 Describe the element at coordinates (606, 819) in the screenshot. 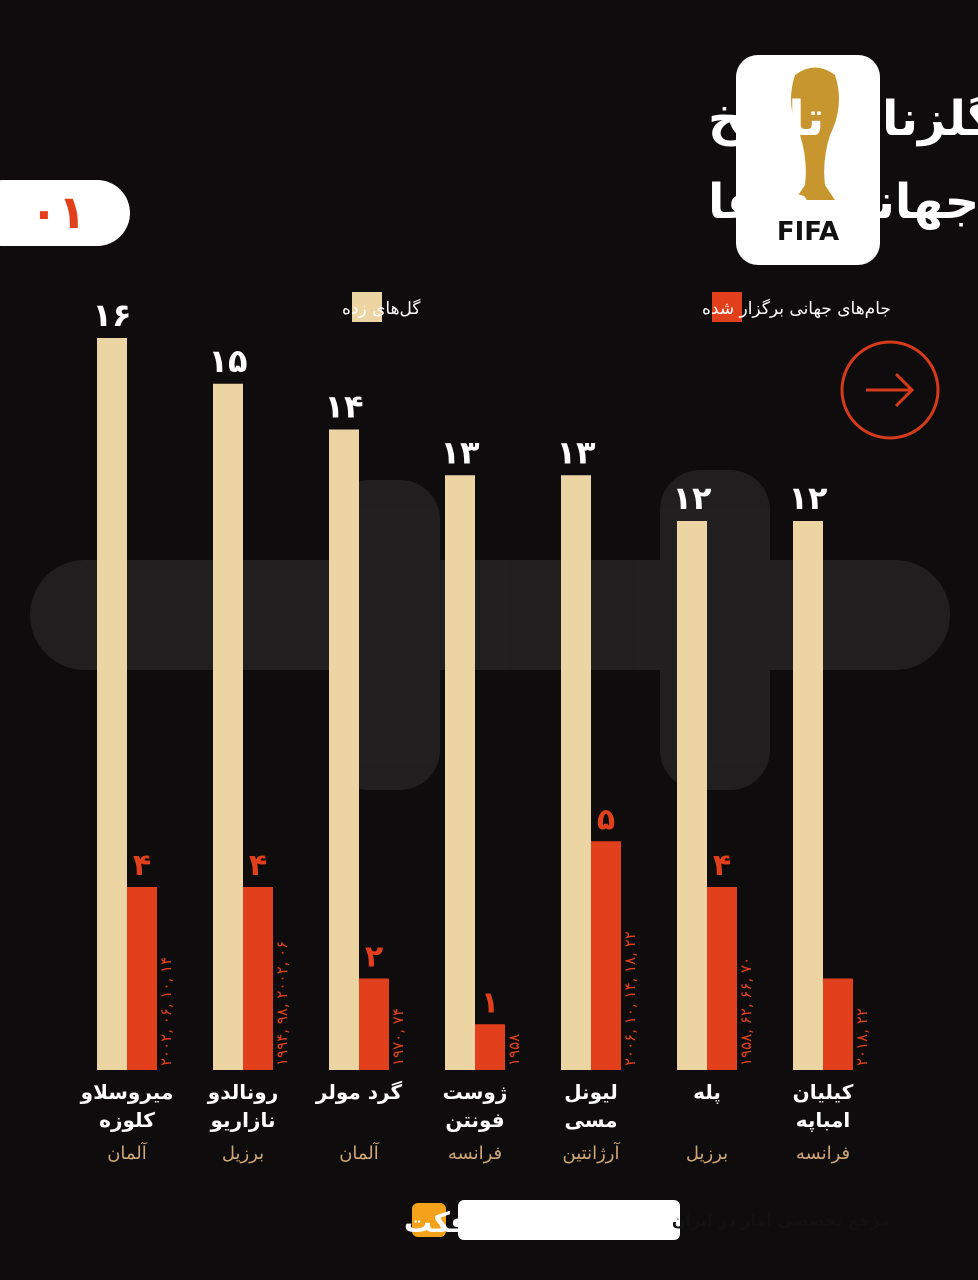

I see `value-label: ۵` at that location.